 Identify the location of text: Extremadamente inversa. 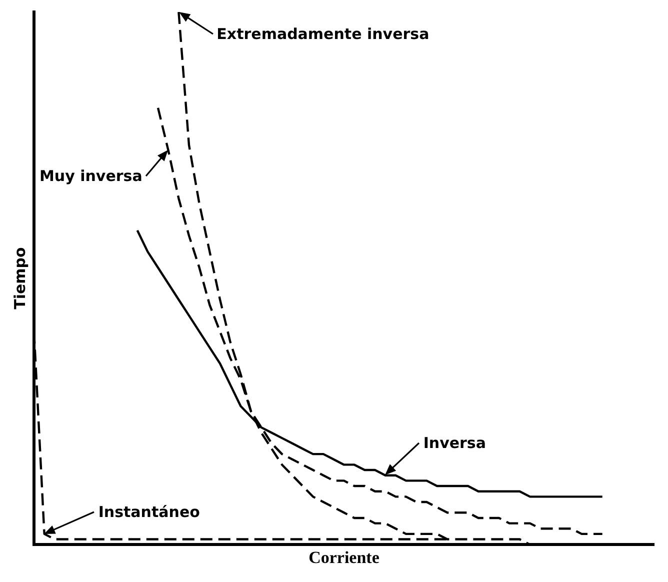
(323, 34).